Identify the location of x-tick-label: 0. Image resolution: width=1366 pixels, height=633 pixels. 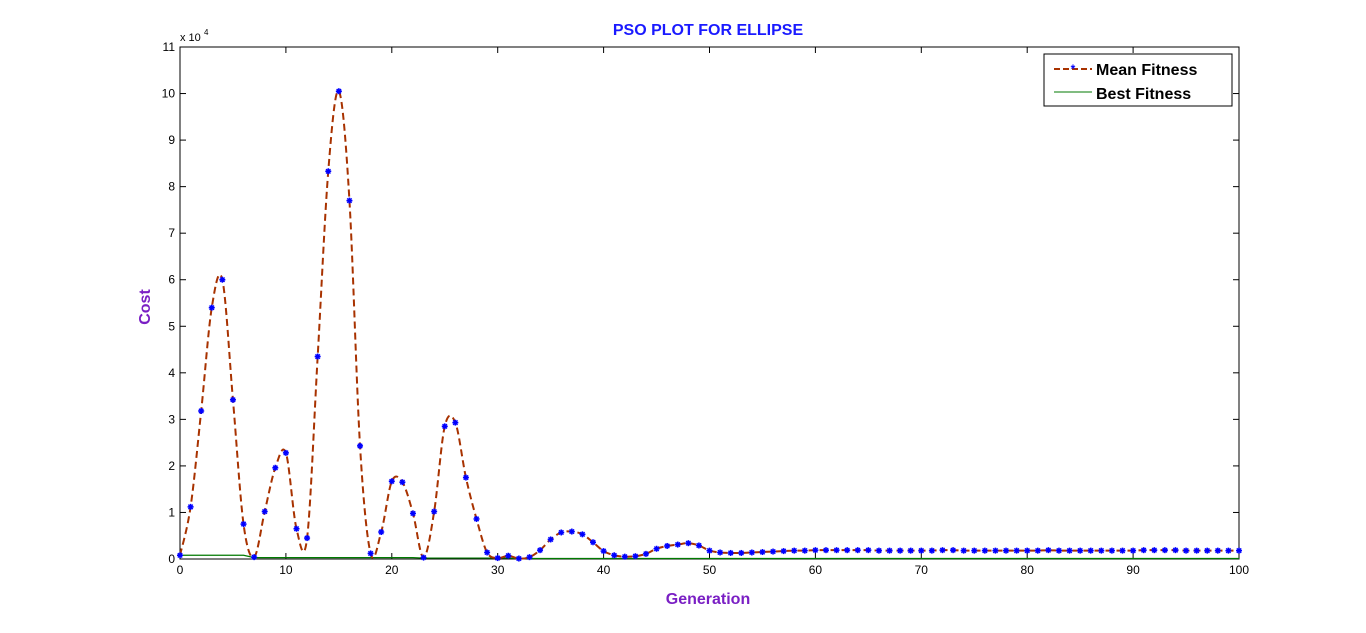
(180, 570).